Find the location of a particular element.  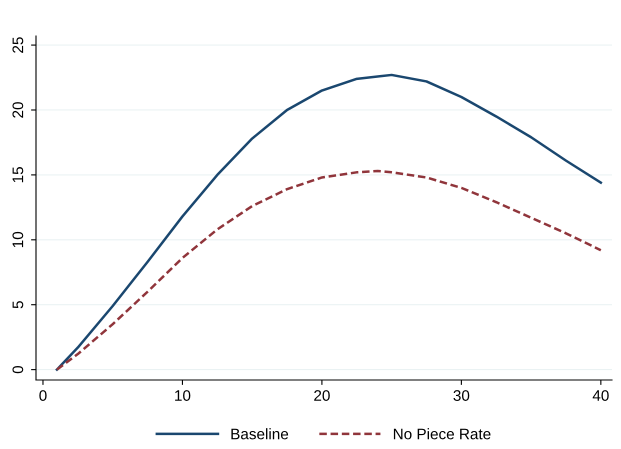

y-tick-label: 15 is located at coordinates (18, 174).